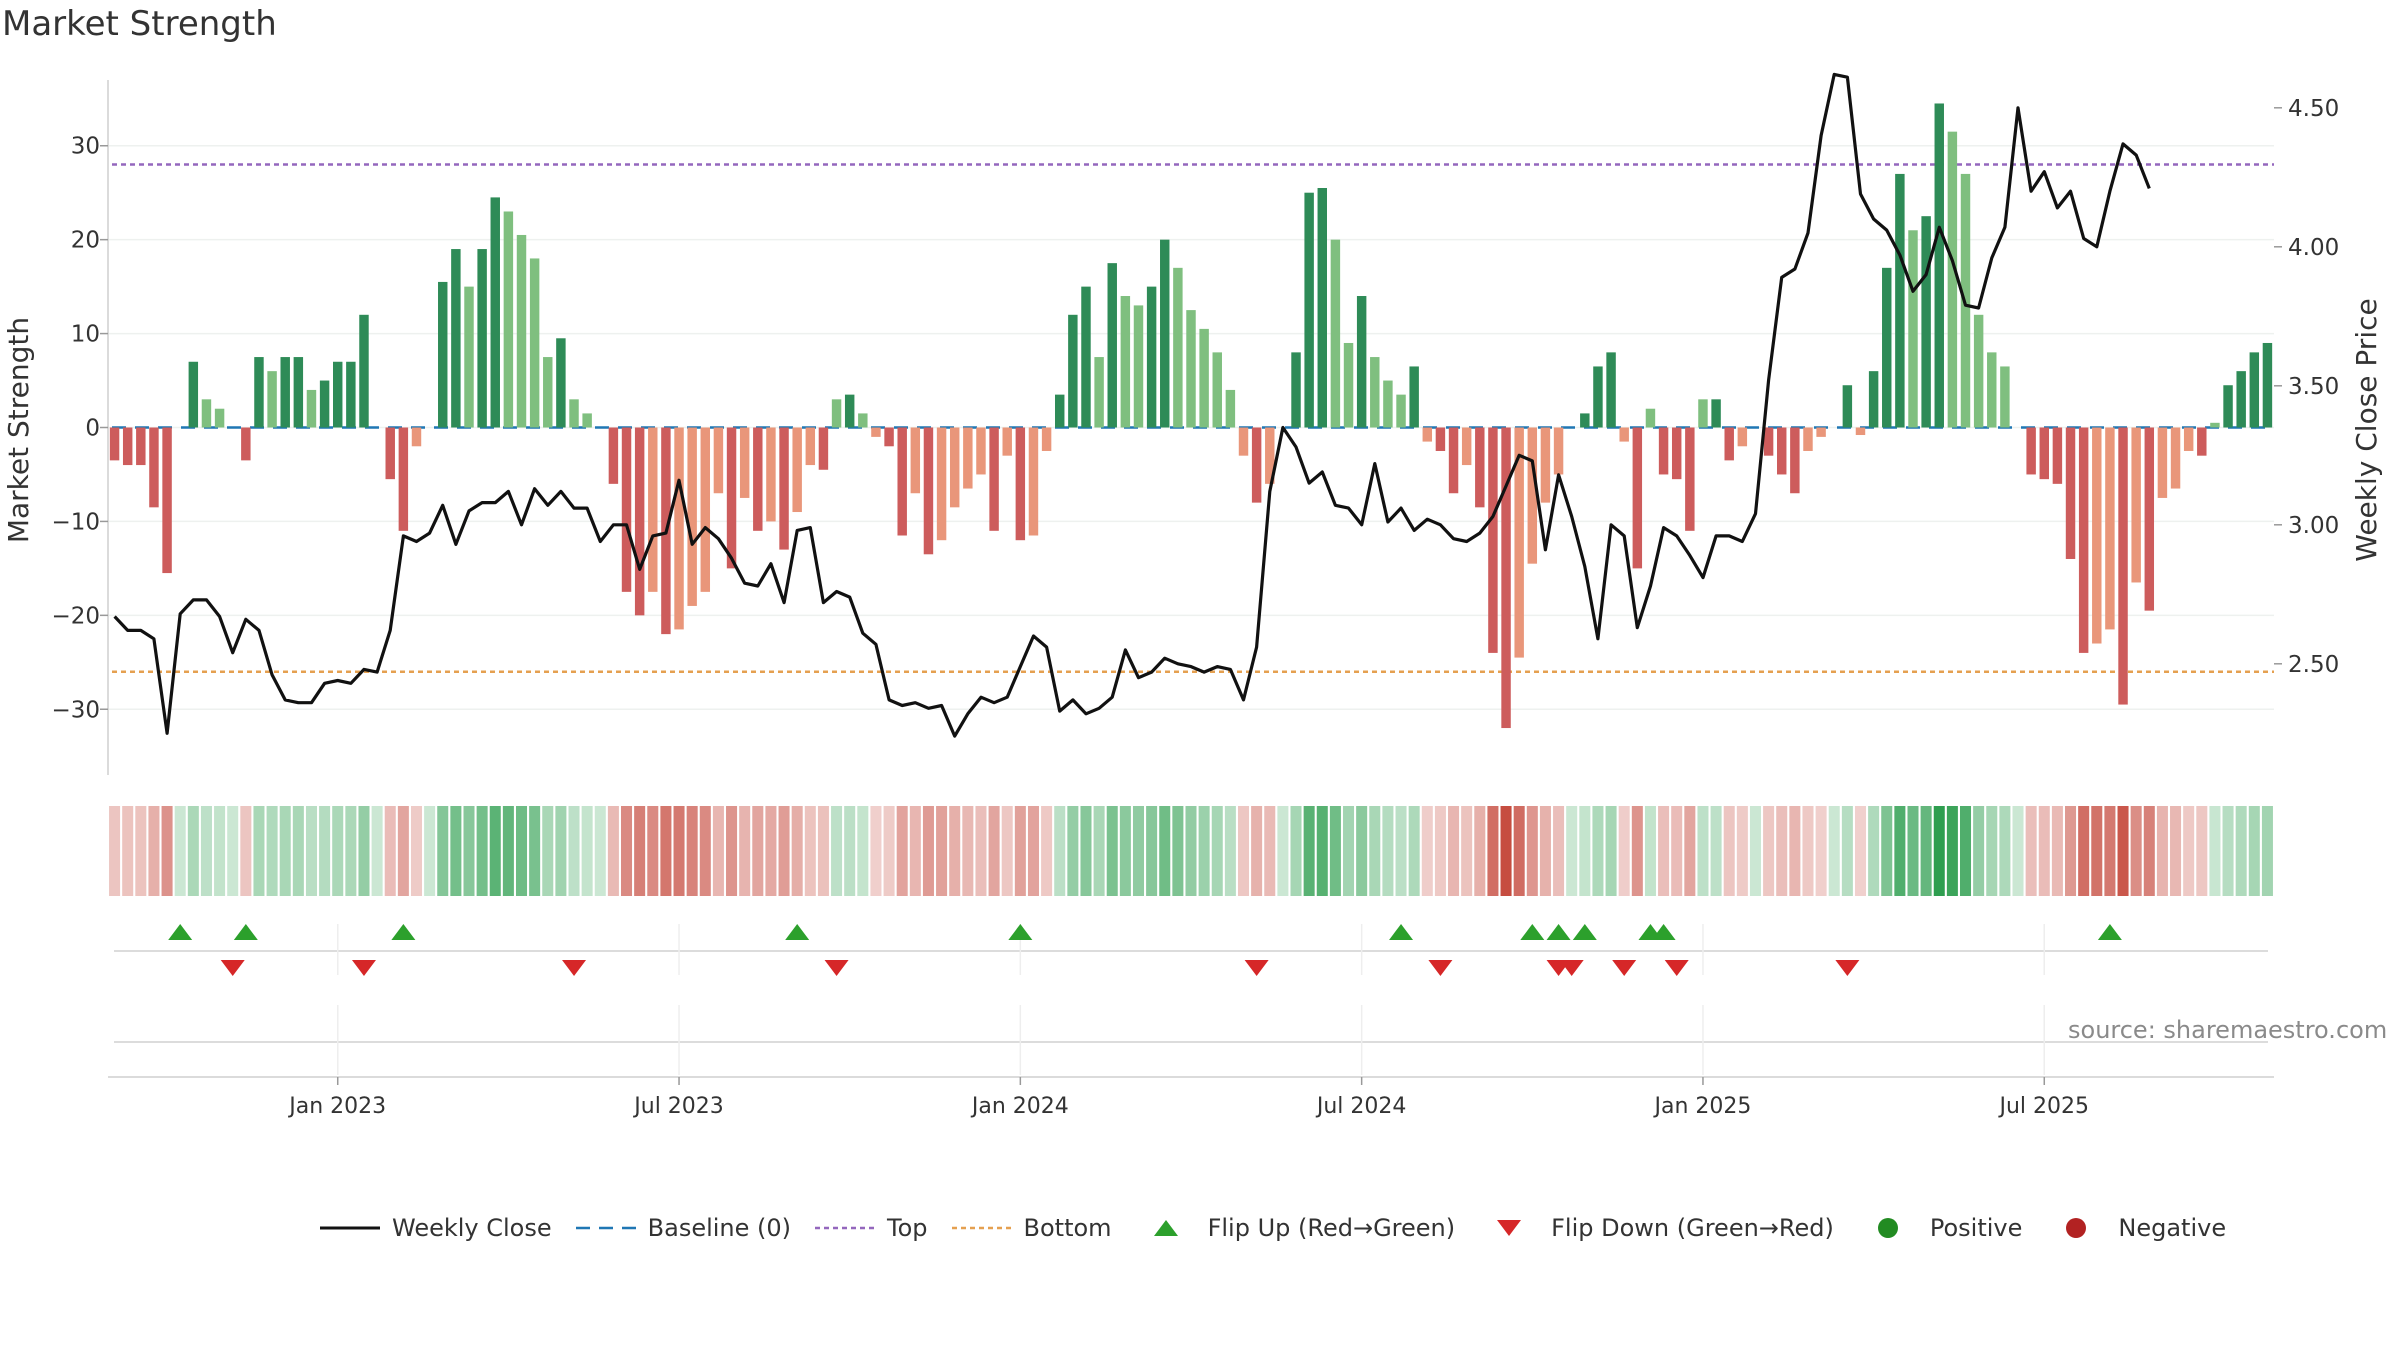 The image size is (2400, 1350). Describe the element at coordinates (139, 24) in the screenshot. I see `chart-title: Market Strength` at that location.